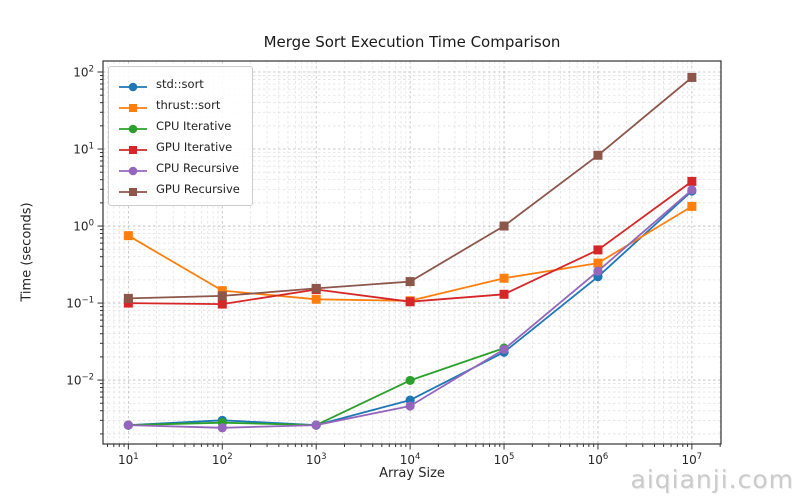 This screenshot has width=800, height=500. Describe the element at coordinates (410, 459) in the screenshot. I see `x-tick-10e4: 104` at that location.